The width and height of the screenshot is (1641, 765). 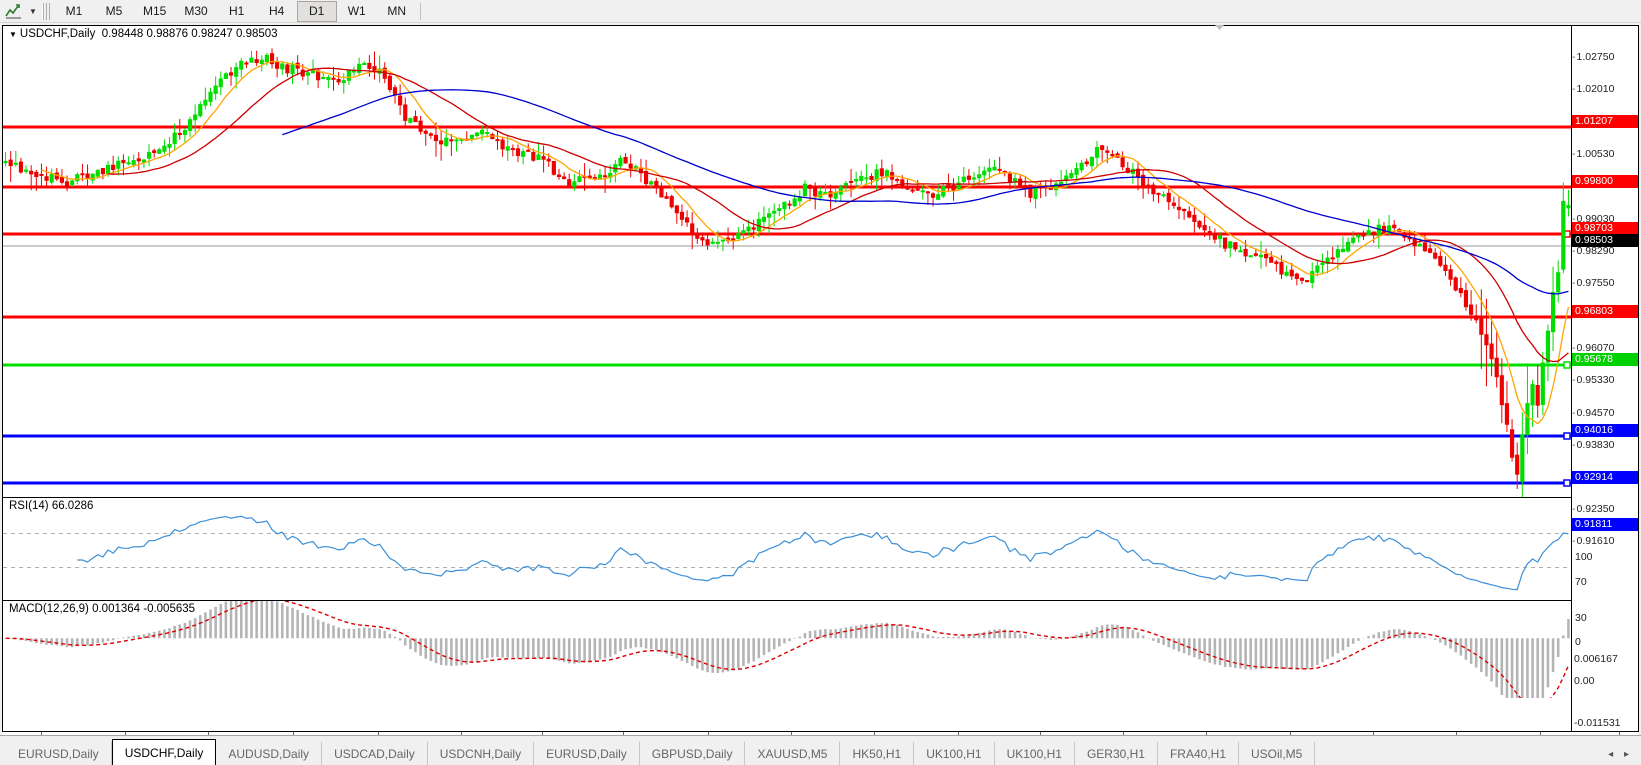 What do you see at coordinates (277, 11) in the screenshot?
I see `timeframe-h4: H4` at bounding box center [277, 11].